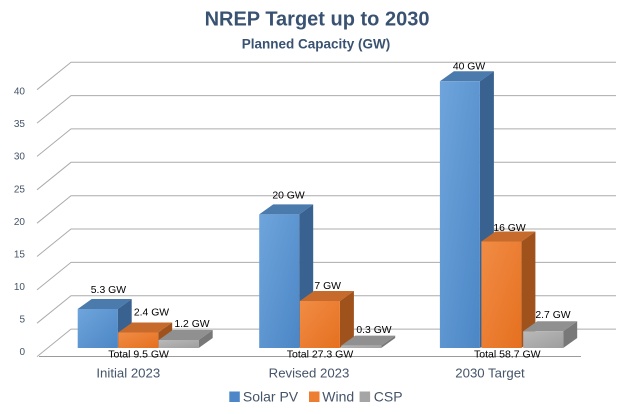  I want to click on svg-text: 5, so click(22, 320).